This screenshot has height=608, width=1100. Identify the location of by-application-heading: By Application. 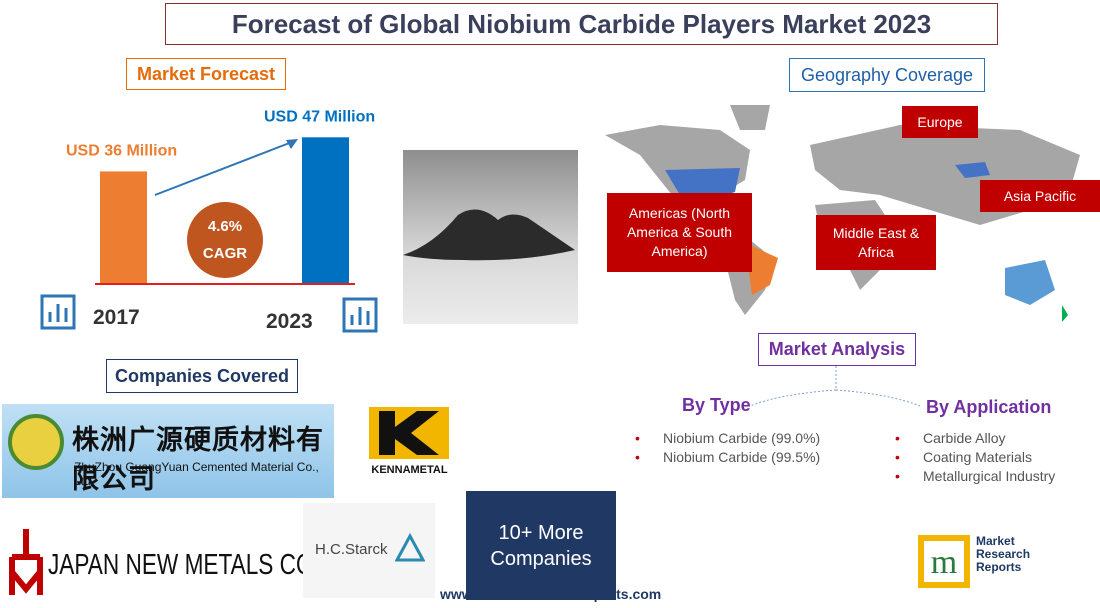
(989, 407).